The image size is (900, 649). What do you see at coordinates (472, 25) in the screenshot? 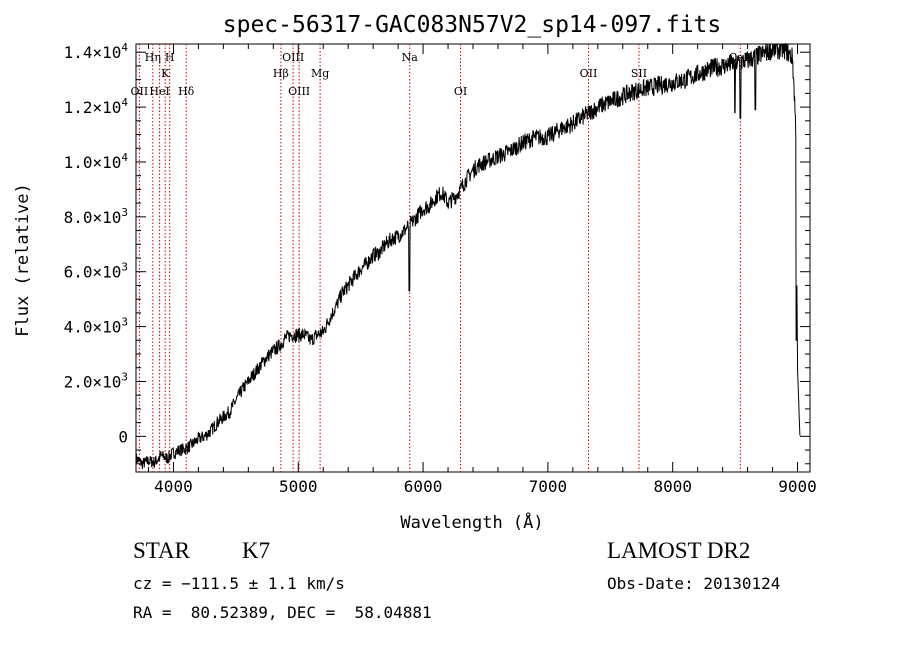
I see `chart-title: spec-56317-GAC083N57V2_sp14-097.fits` at bounding box center [472, 25].